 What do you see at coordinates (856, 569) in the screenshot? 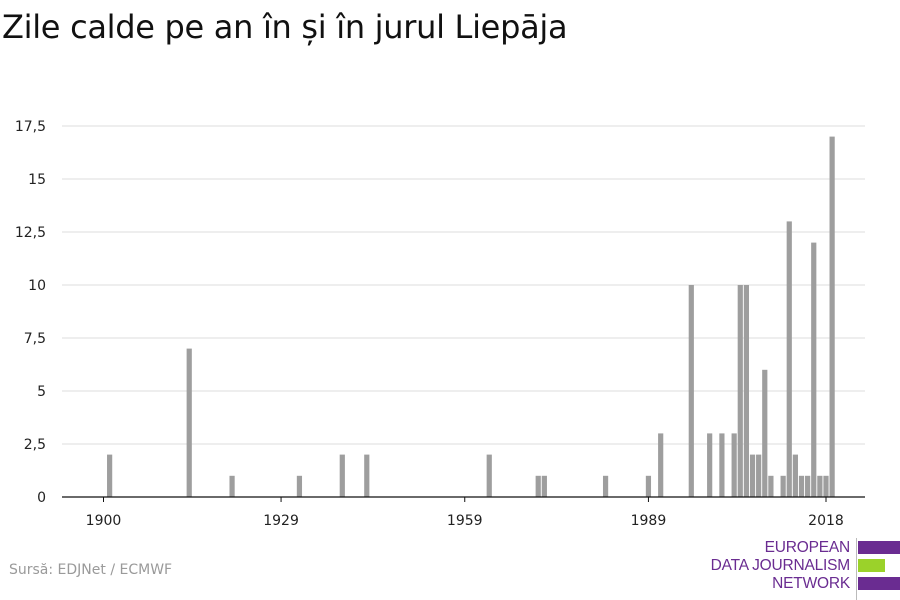
I see `logo-divider` at bounding box center [856, 569].